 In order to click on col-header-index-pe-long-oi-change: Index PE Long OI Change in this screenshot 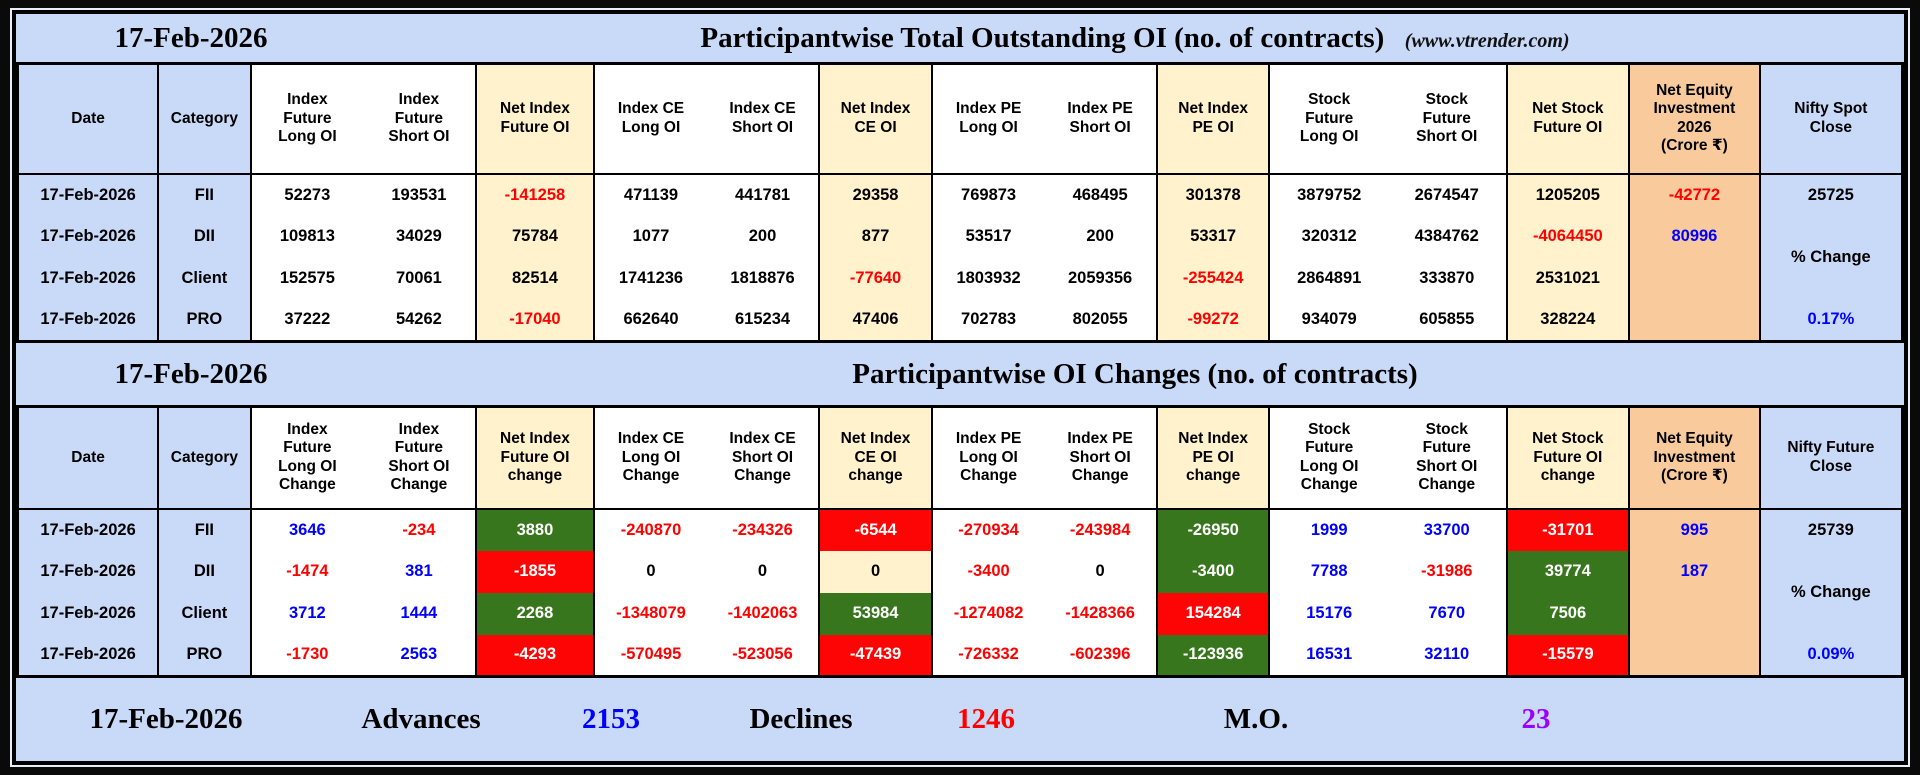, I will do `click(987, 458)`.